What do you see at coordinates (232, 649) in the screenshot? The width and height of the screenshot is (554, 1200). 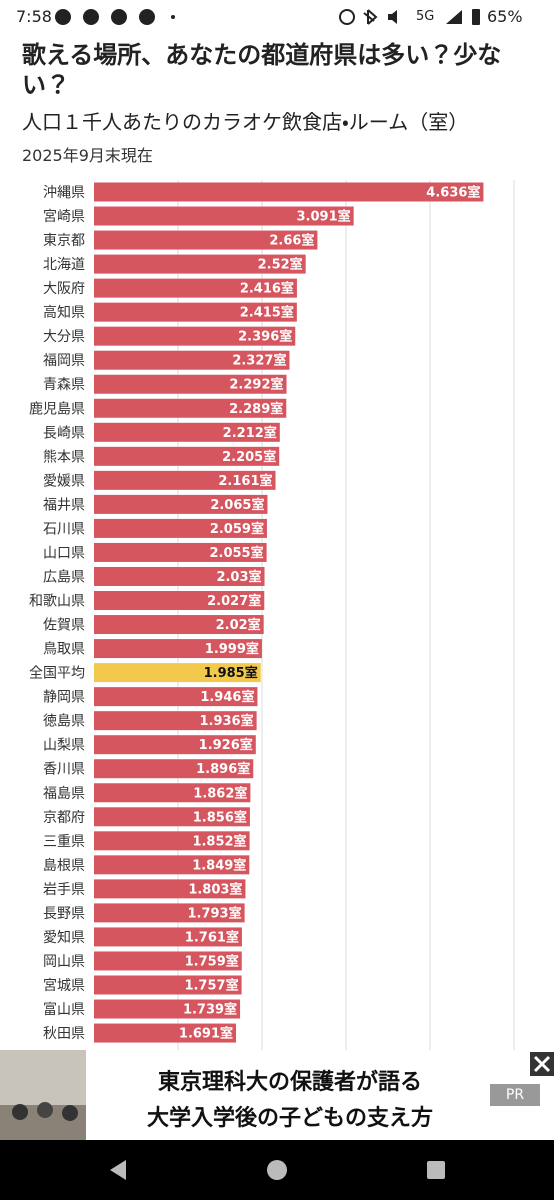 I see `value-label: 1.999室` at bounding box center [232, 649].